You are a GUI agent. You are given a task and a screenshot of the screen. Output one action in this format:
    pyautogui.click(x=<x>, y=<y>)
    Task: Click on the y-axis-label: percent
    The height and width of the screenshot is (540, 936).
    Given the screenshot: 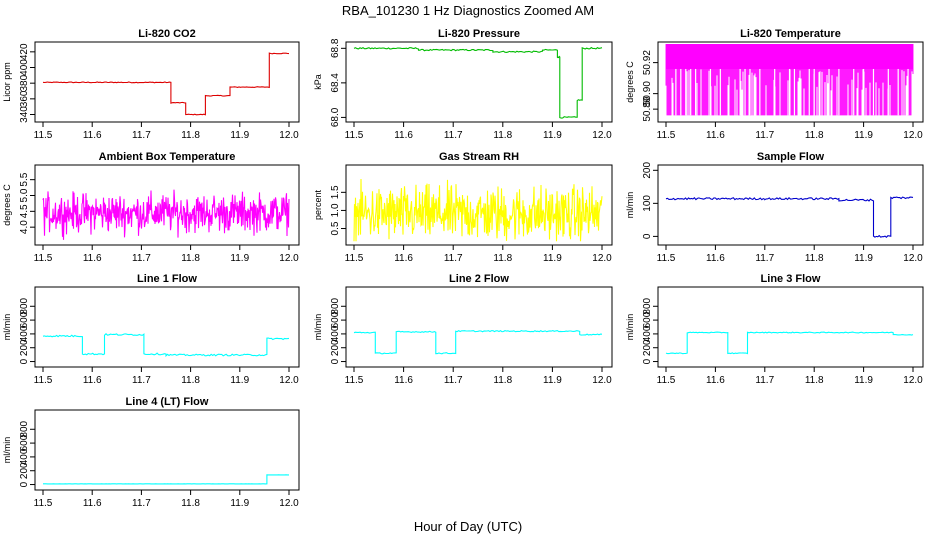 What is the action you would take?
    pyautogui.click(x=318, y=204)
    